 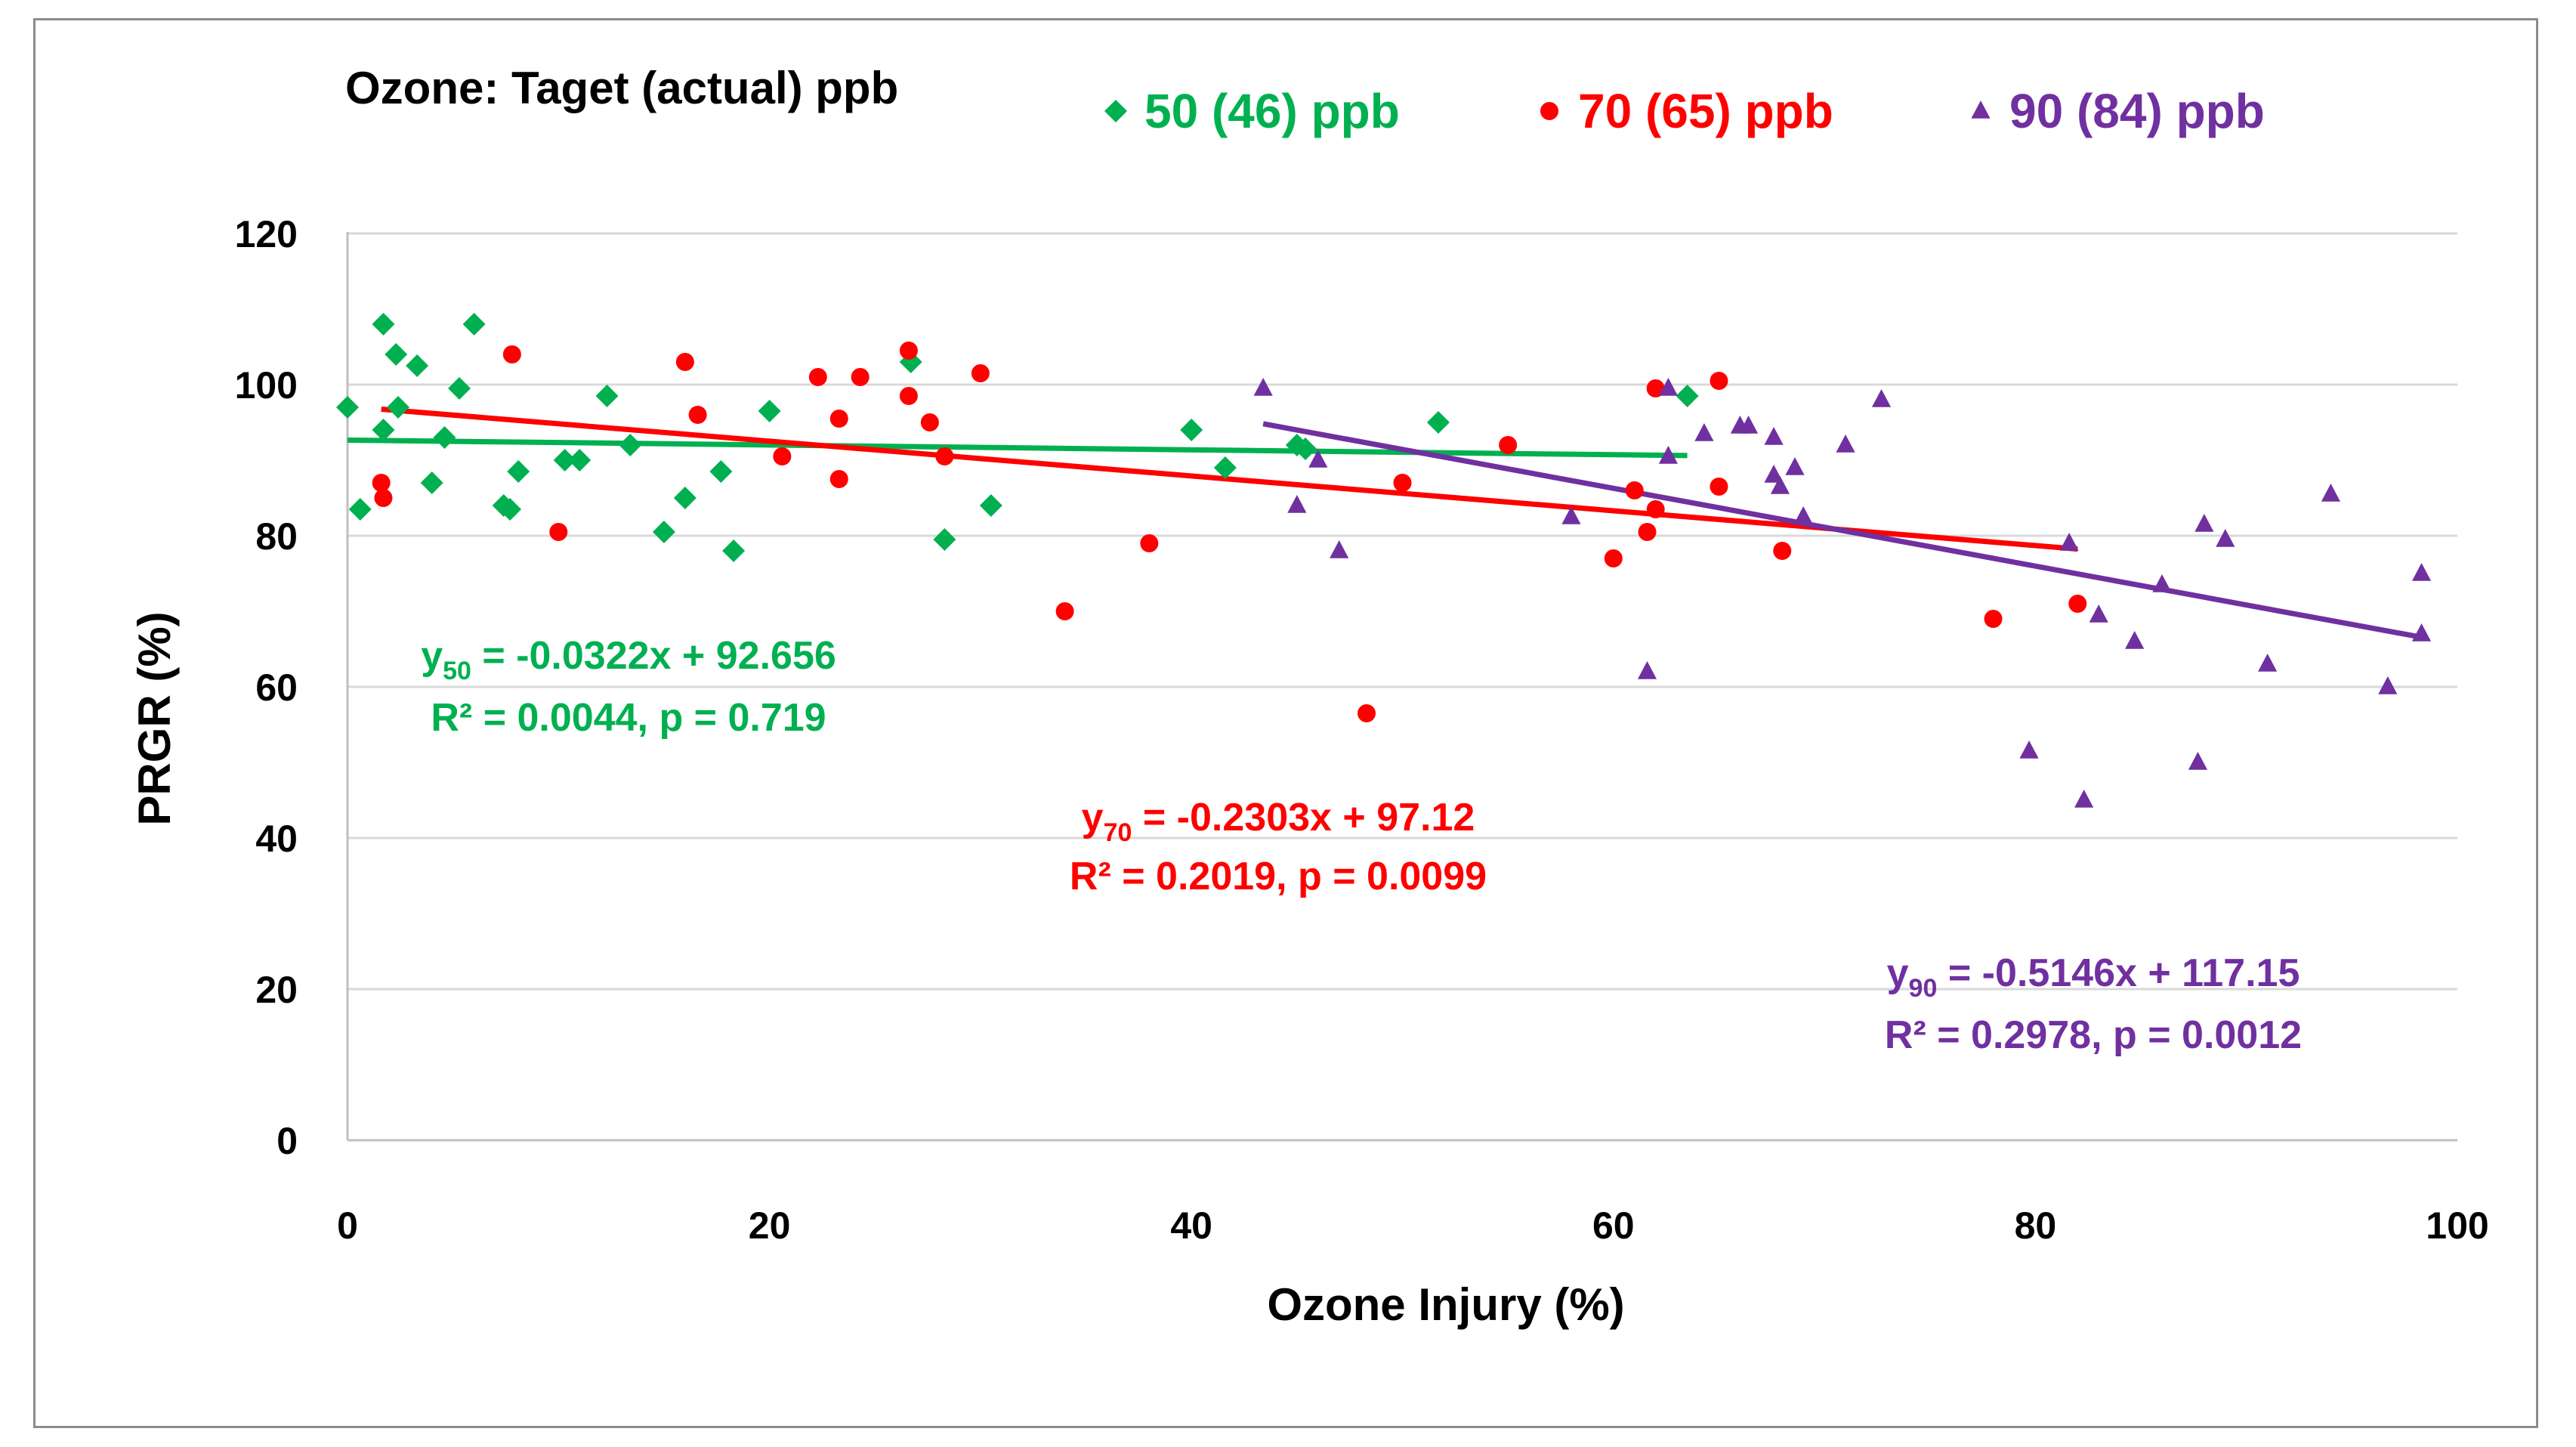 What do you see at coordinates (1278, 822) in the screenshot?
I see `regression-equation: y70 = -0.2303x + 97.12` at bounding box center [1278, 822].